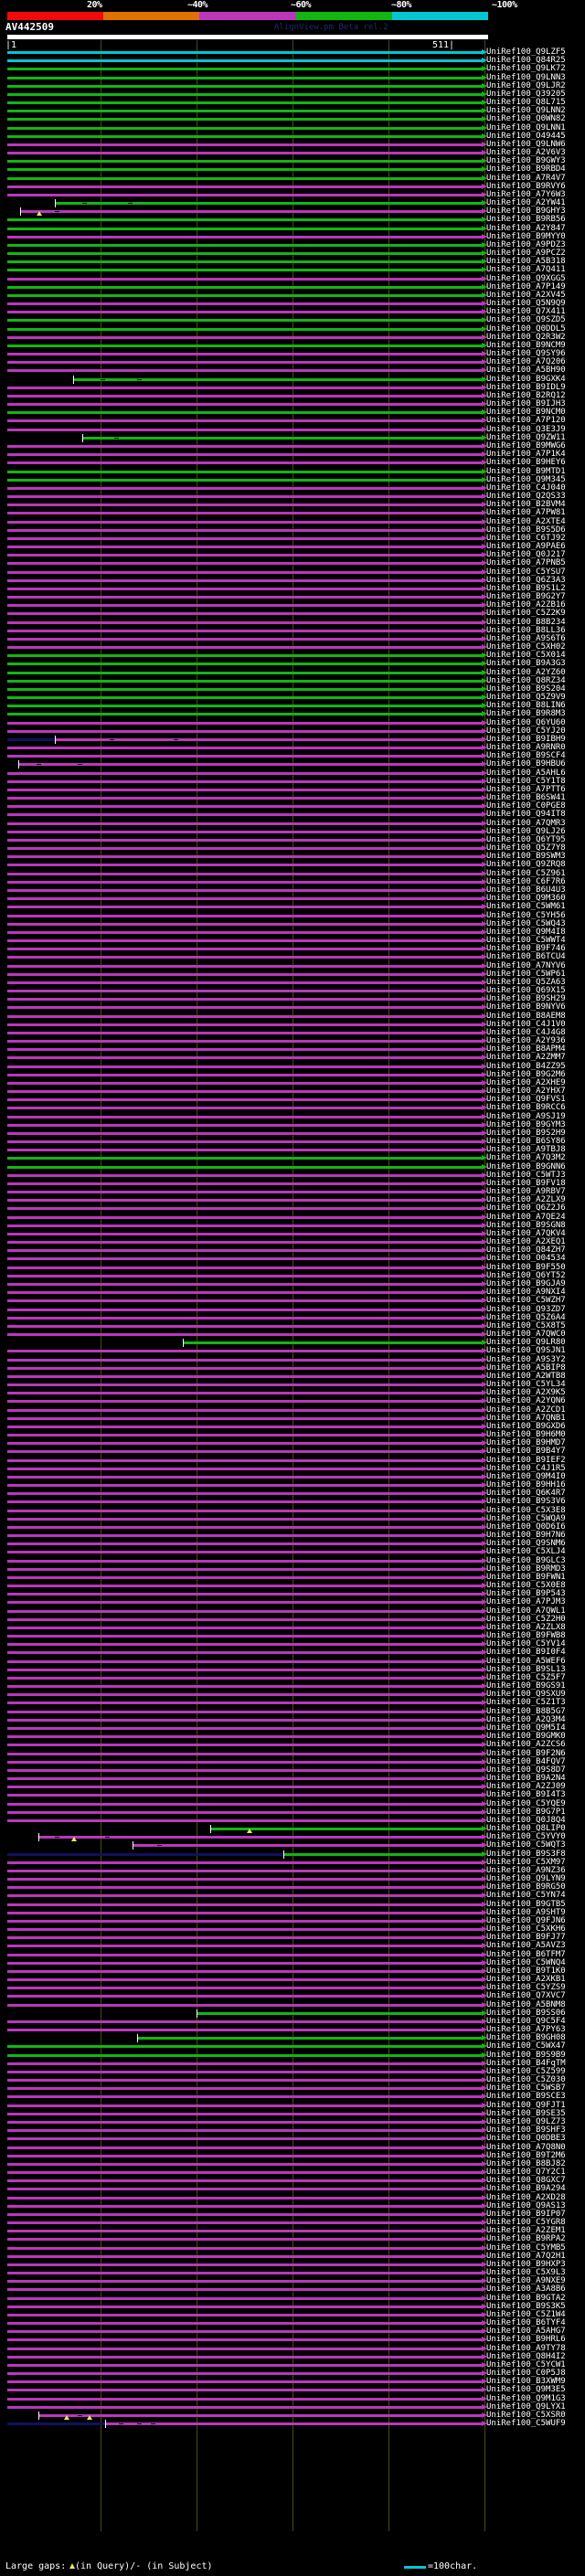 The height and width of the screenshot is (2576, 585). What do you see at coordinates (526, 1200) in the screenshot?
I see `hit-accession-label: UniRef100_A2ZLX9` at bounding box center [526, 1200].